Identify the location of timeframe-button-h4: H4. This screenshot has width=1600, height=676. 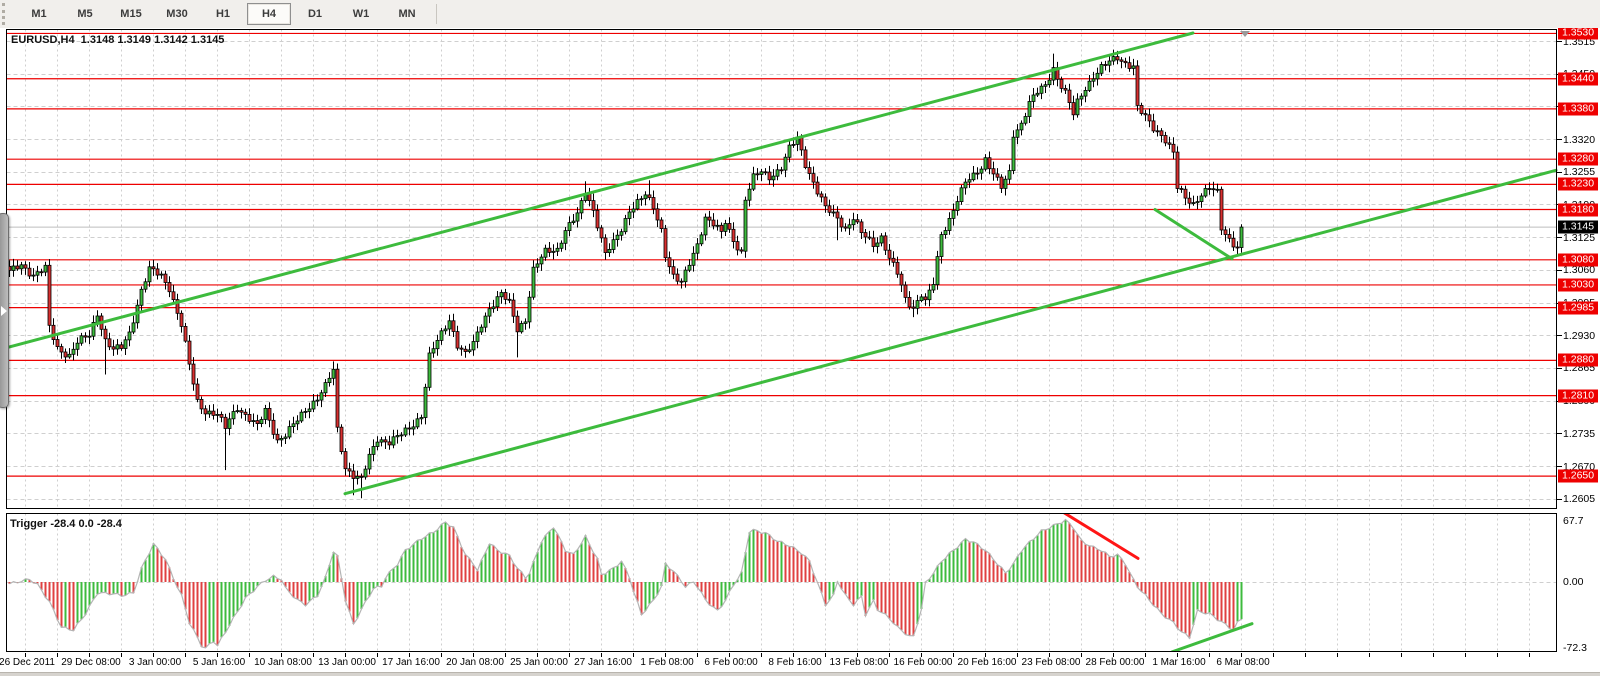
(269, 14).